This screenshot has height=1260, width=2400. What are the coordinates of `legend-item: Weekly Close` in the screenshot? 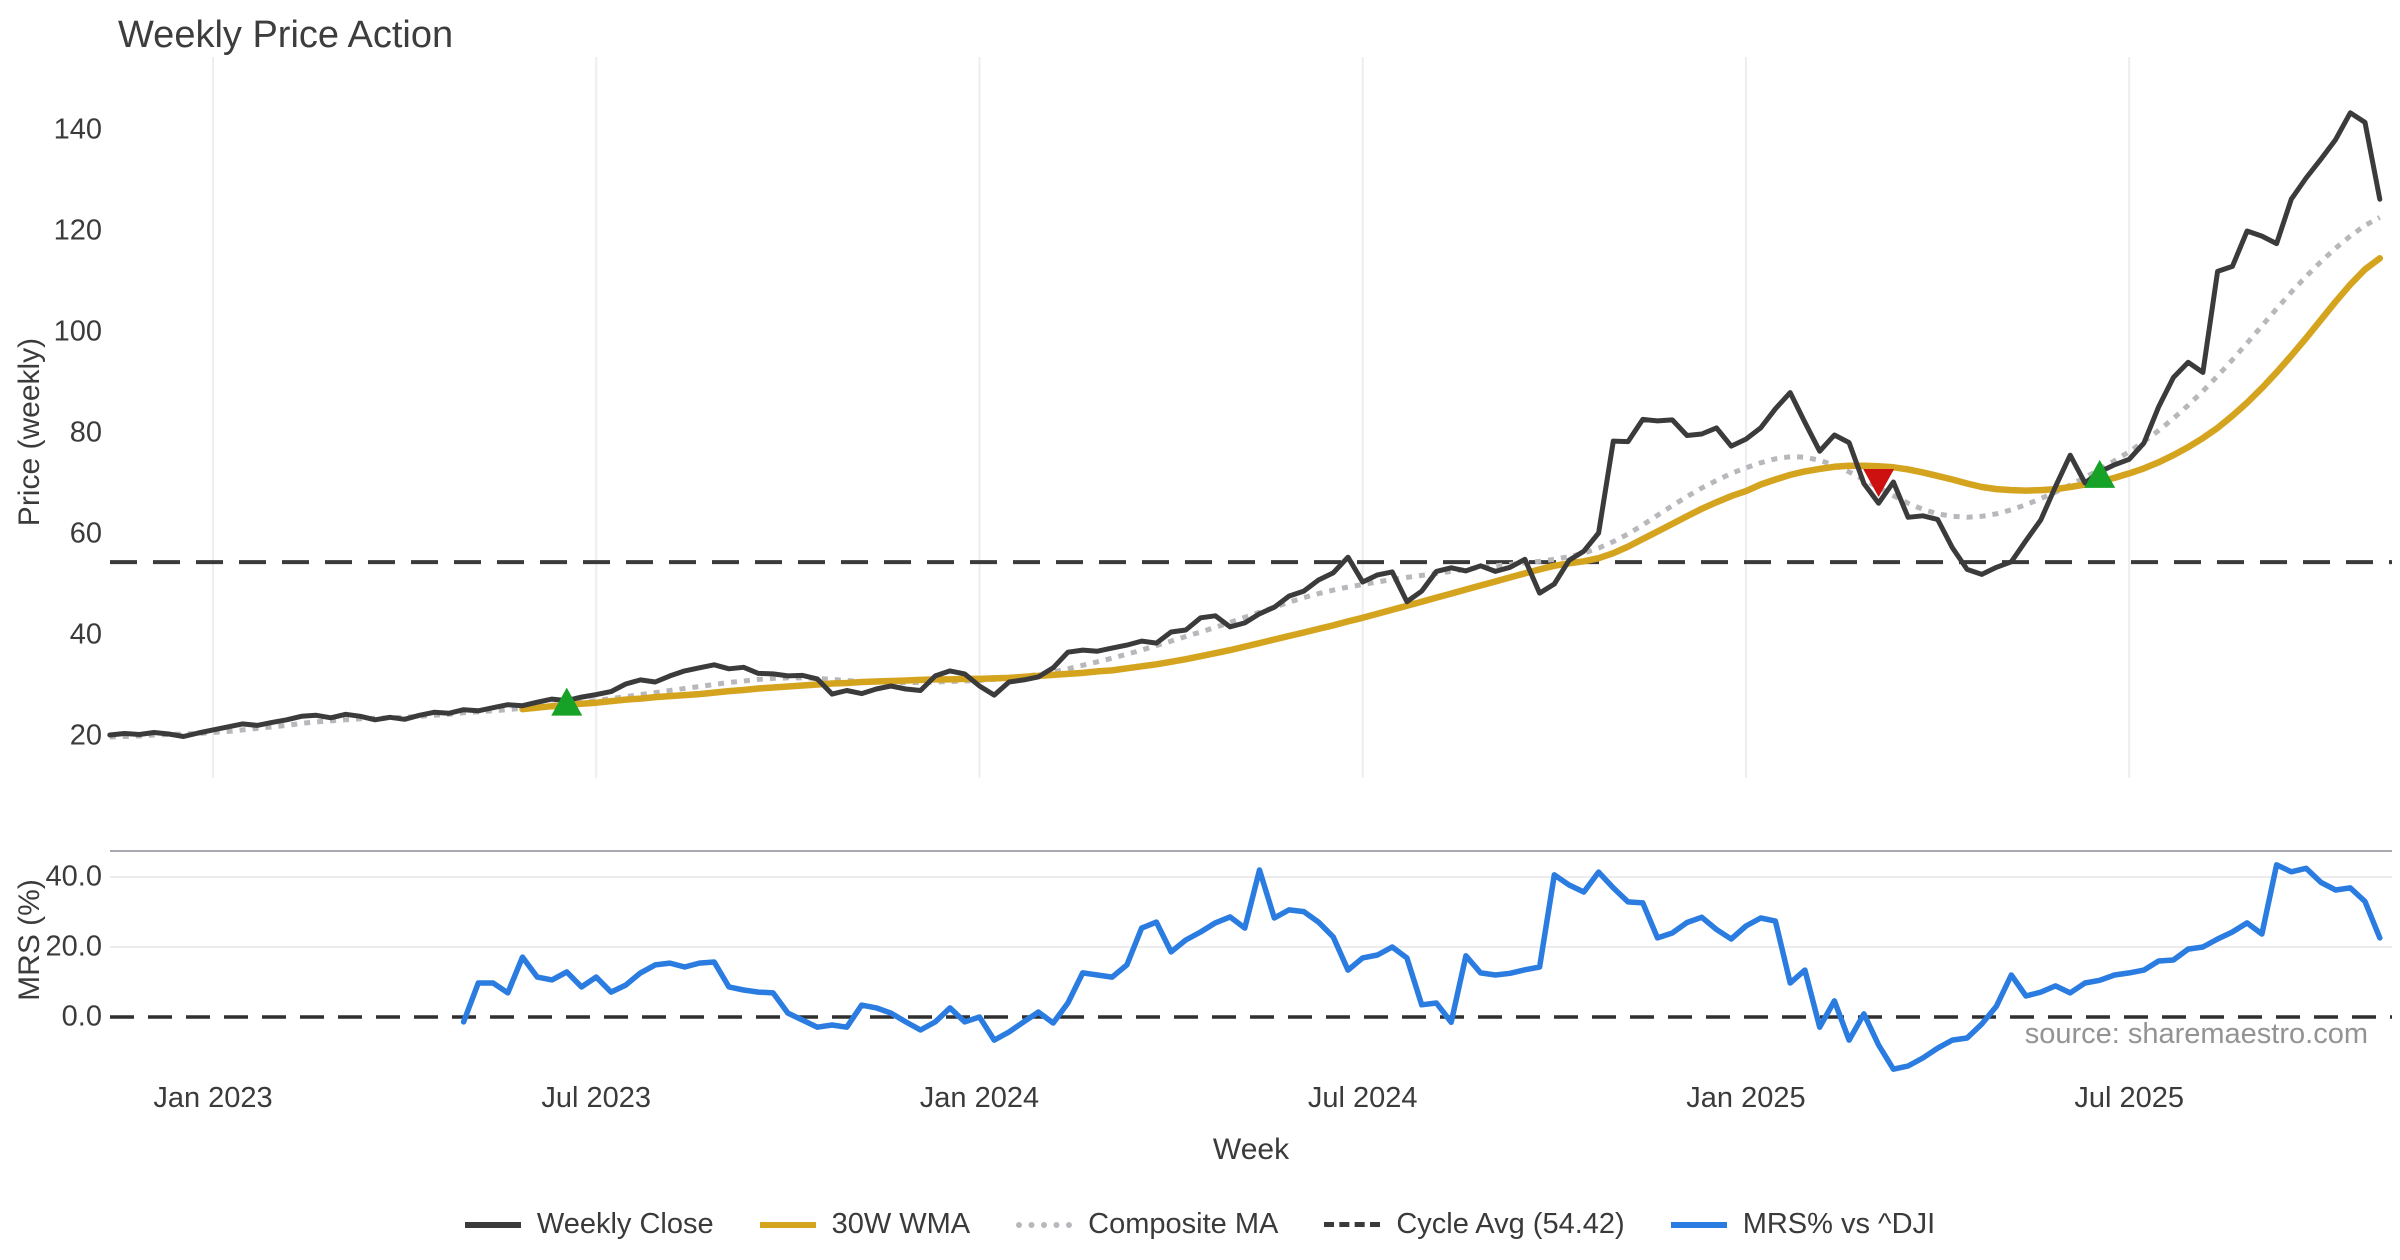 It's located at (589, 1224).